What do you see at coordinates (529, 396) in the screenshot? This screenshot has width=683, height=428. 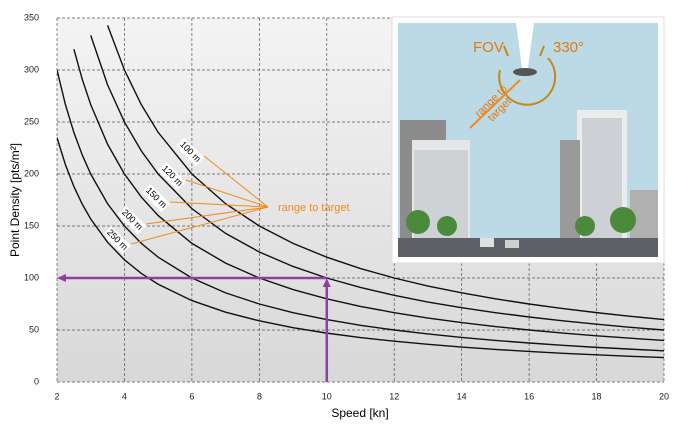 I see `x-tick-label: 16` at bounding box center [529, 396].